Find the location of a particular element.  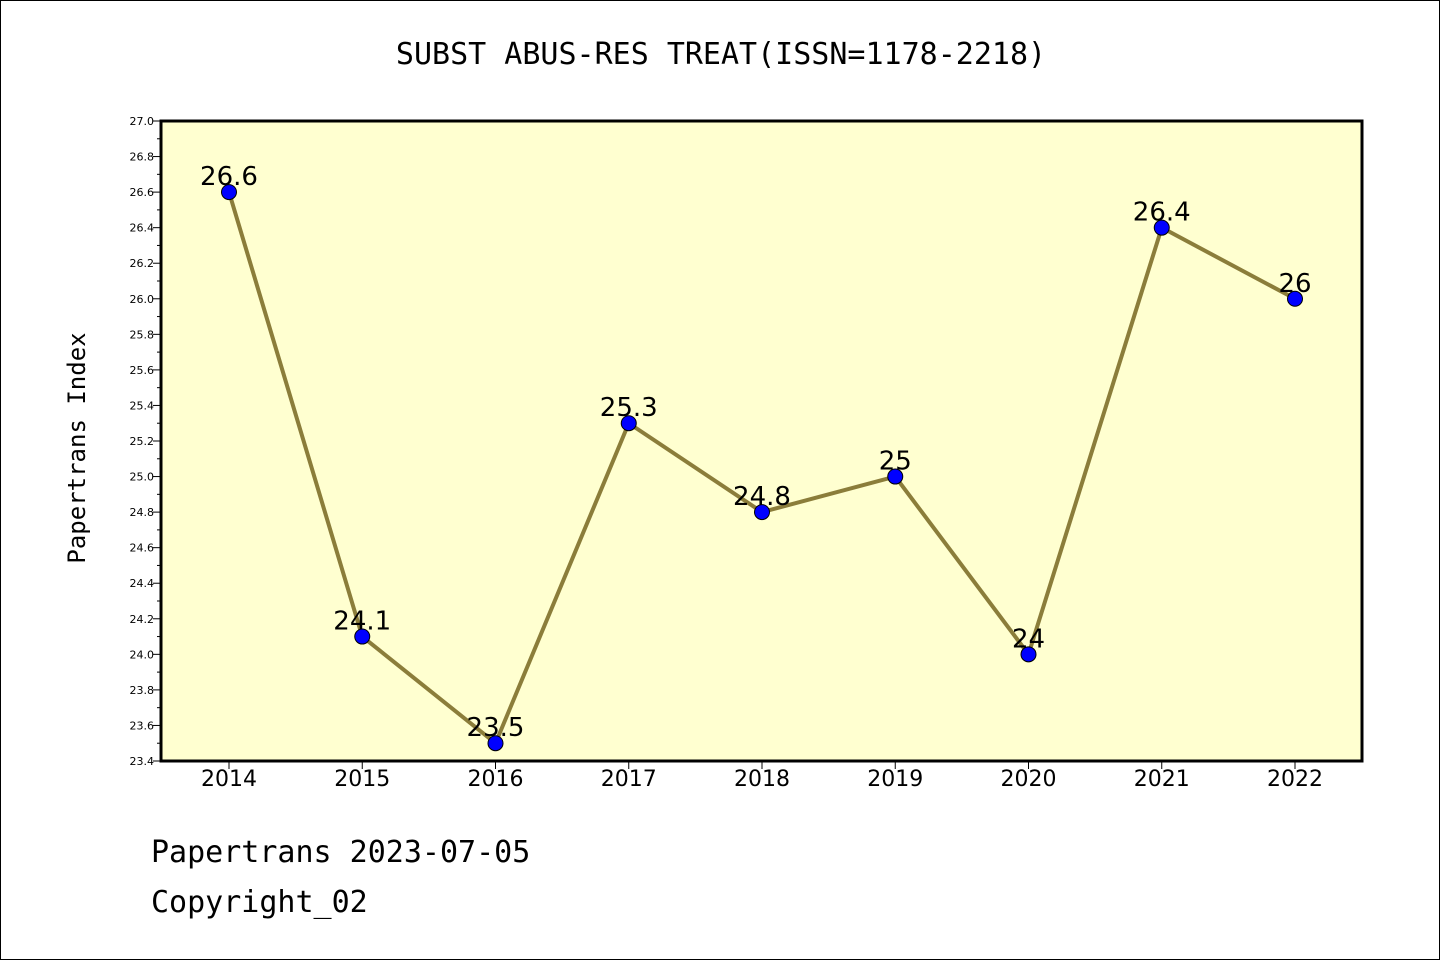

y-tick-label: 24.2 is located at coordinates (142, 619).